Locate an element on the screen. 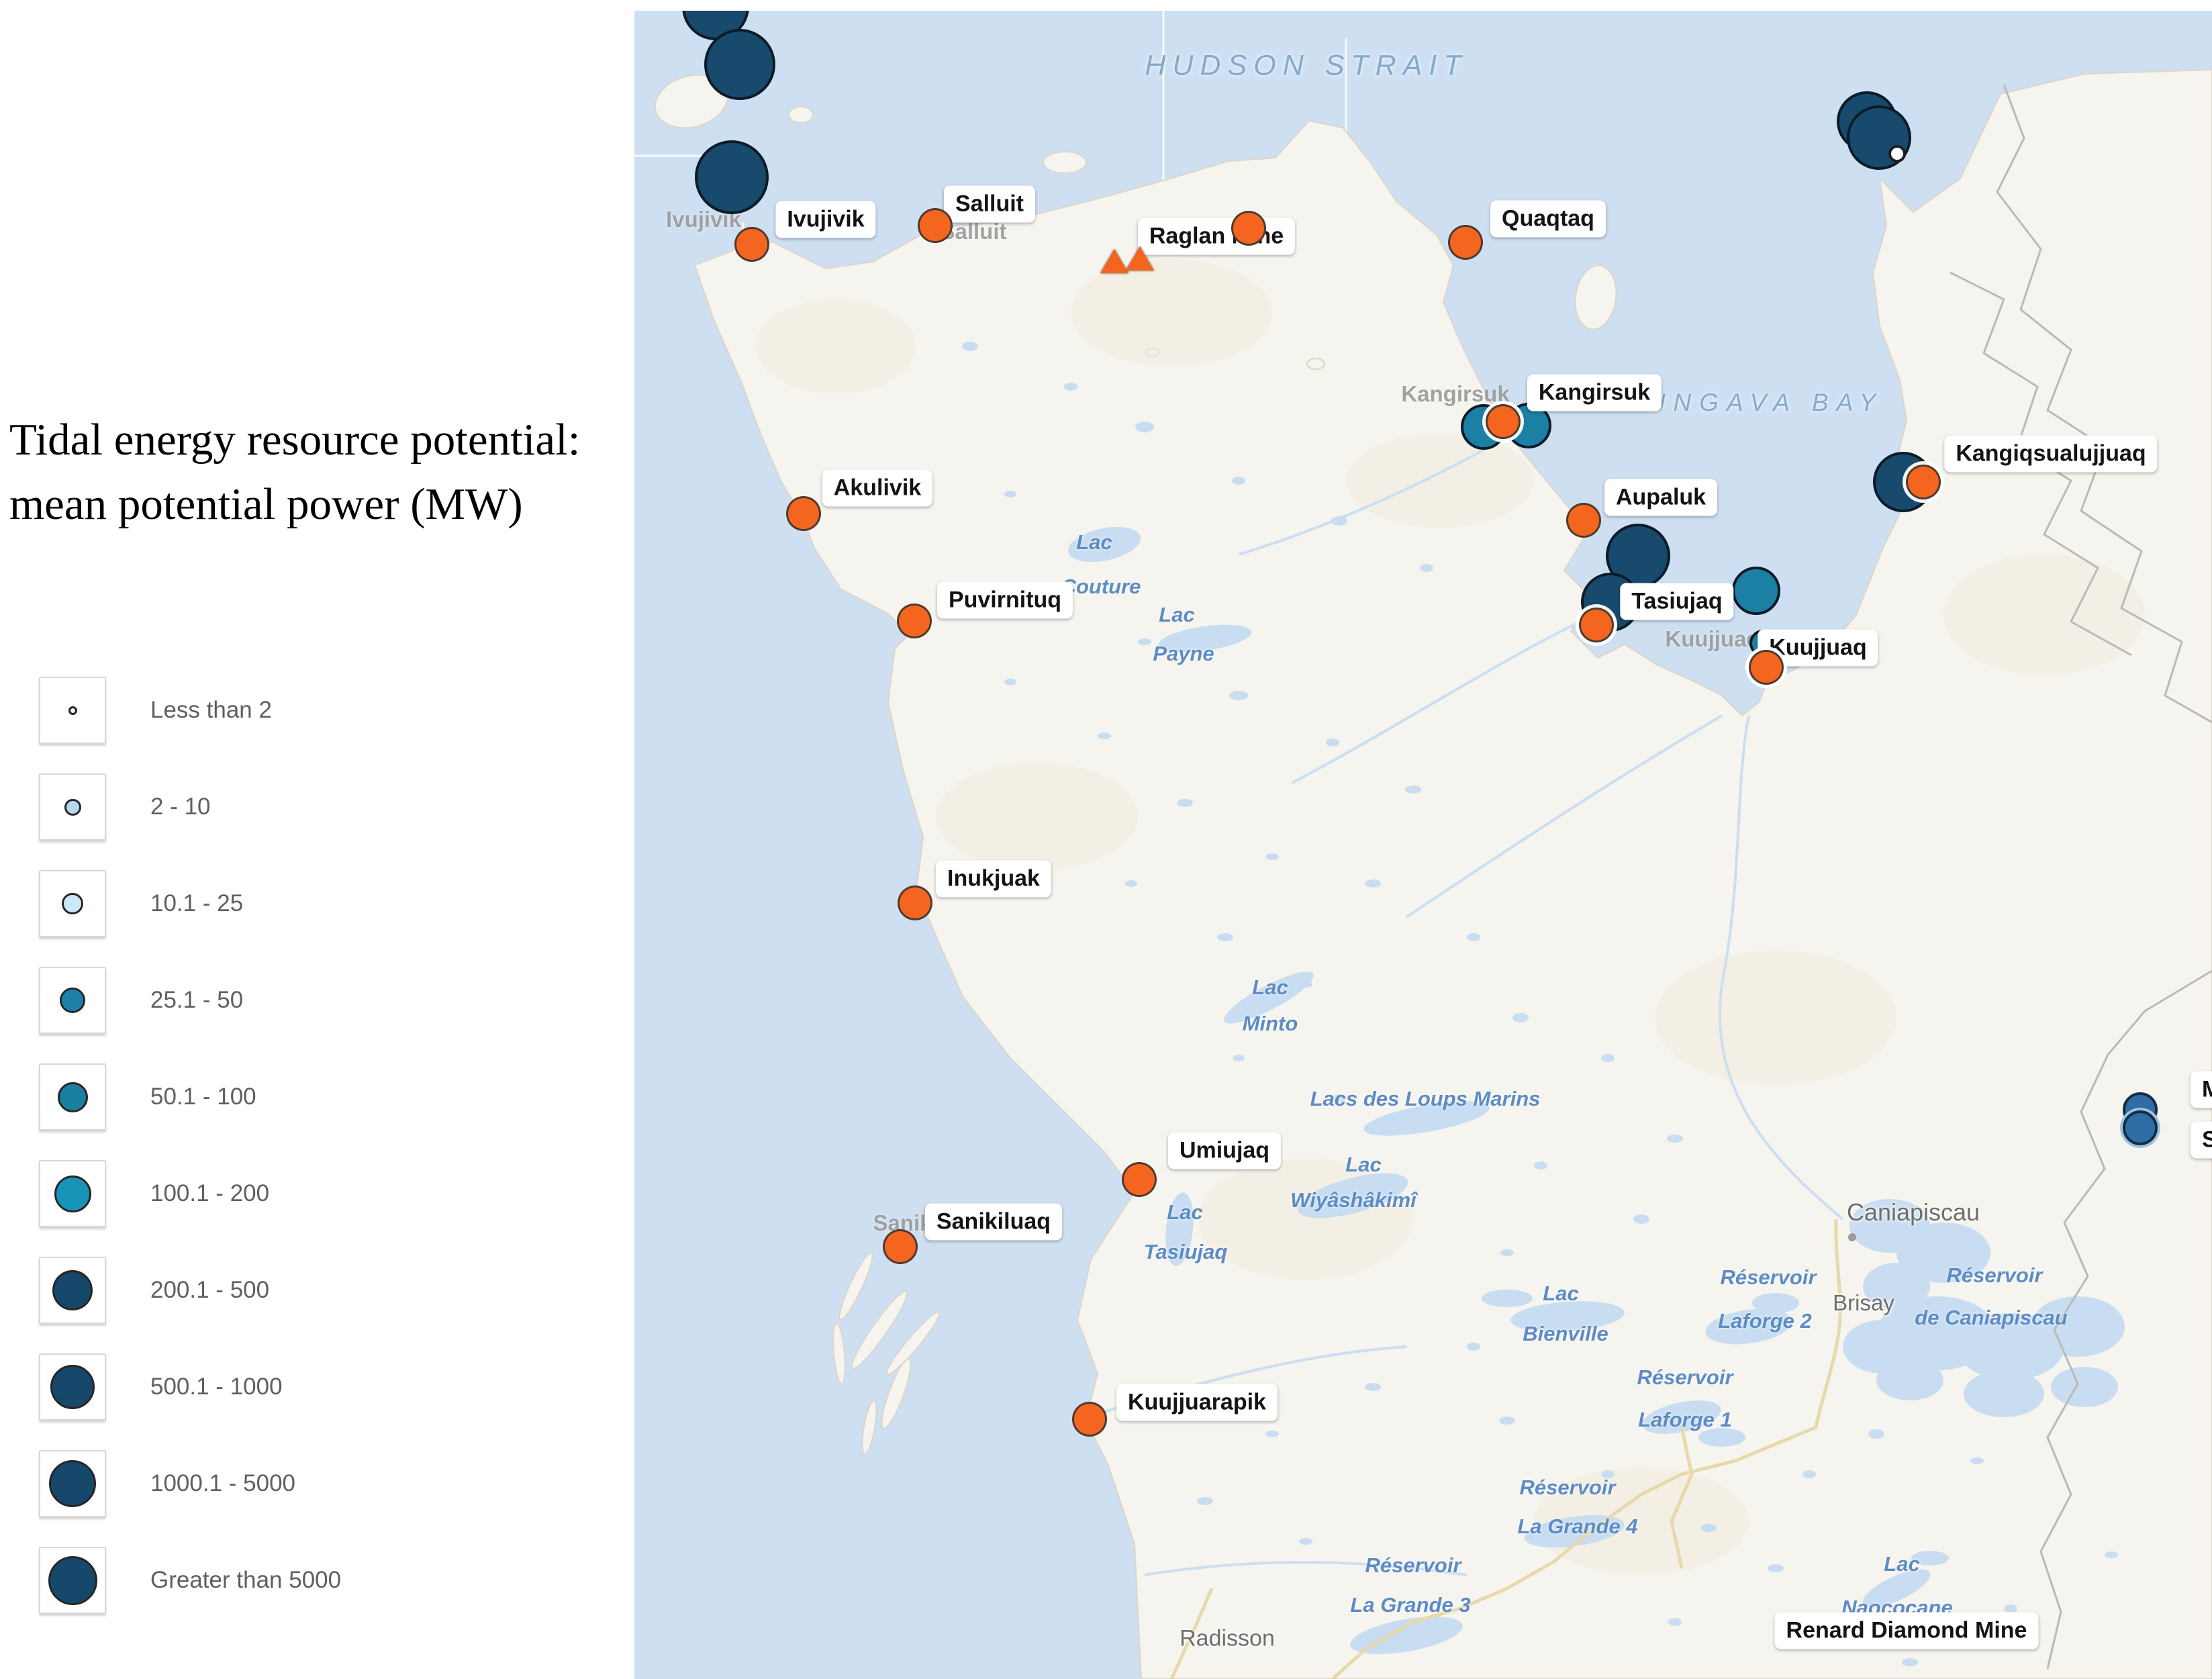 The image size is (2212, 1679). place-label: Aupaluk is located at coordinates (1661, 497).